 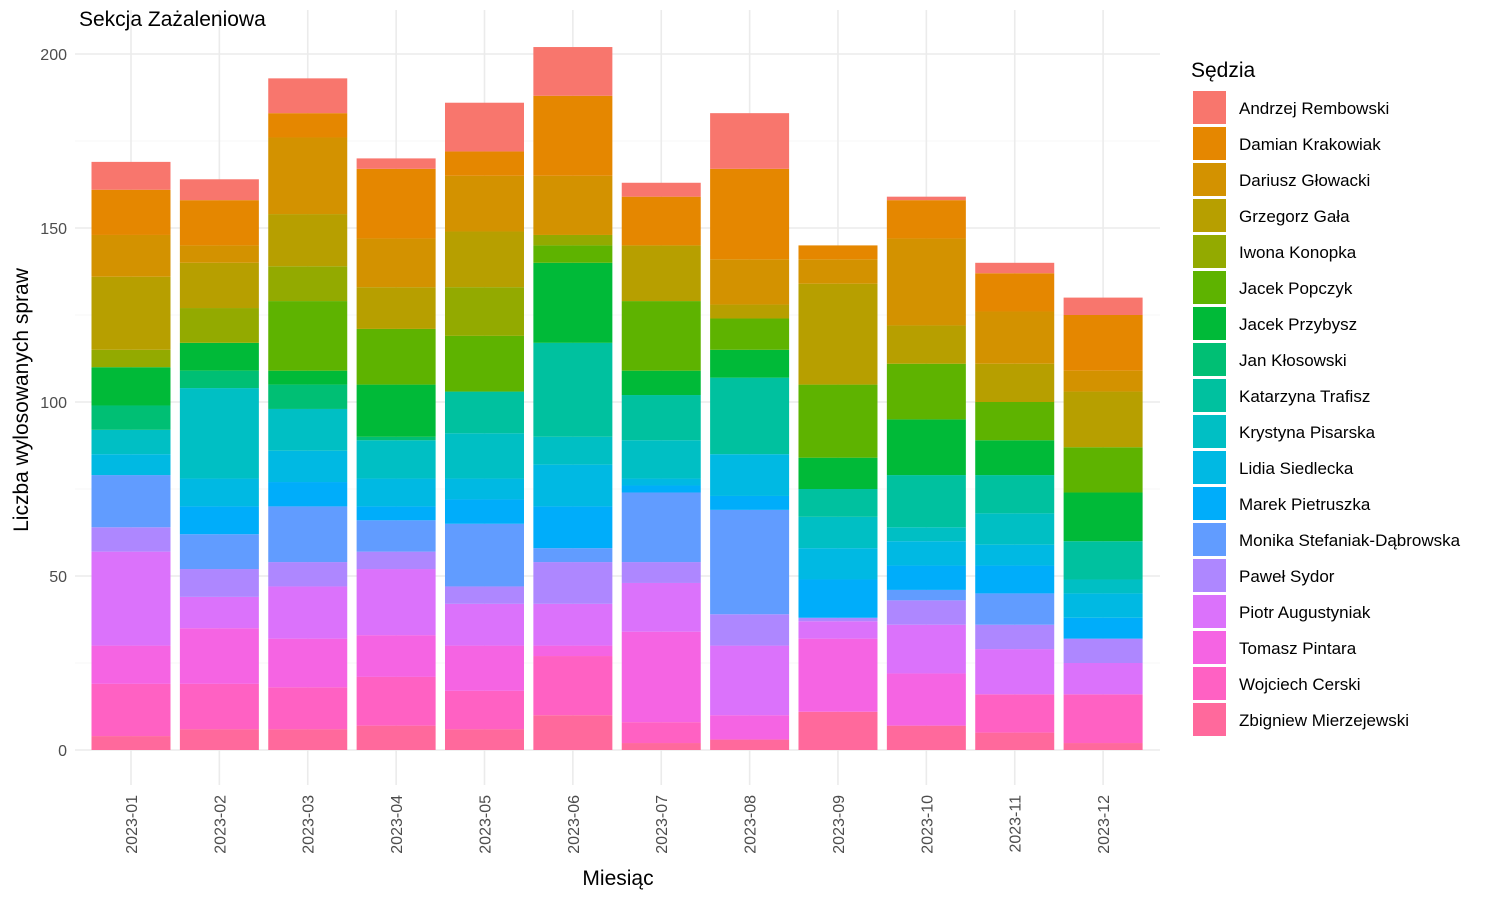 I want to click on legend-swatch, so click(x=1209, y=107).